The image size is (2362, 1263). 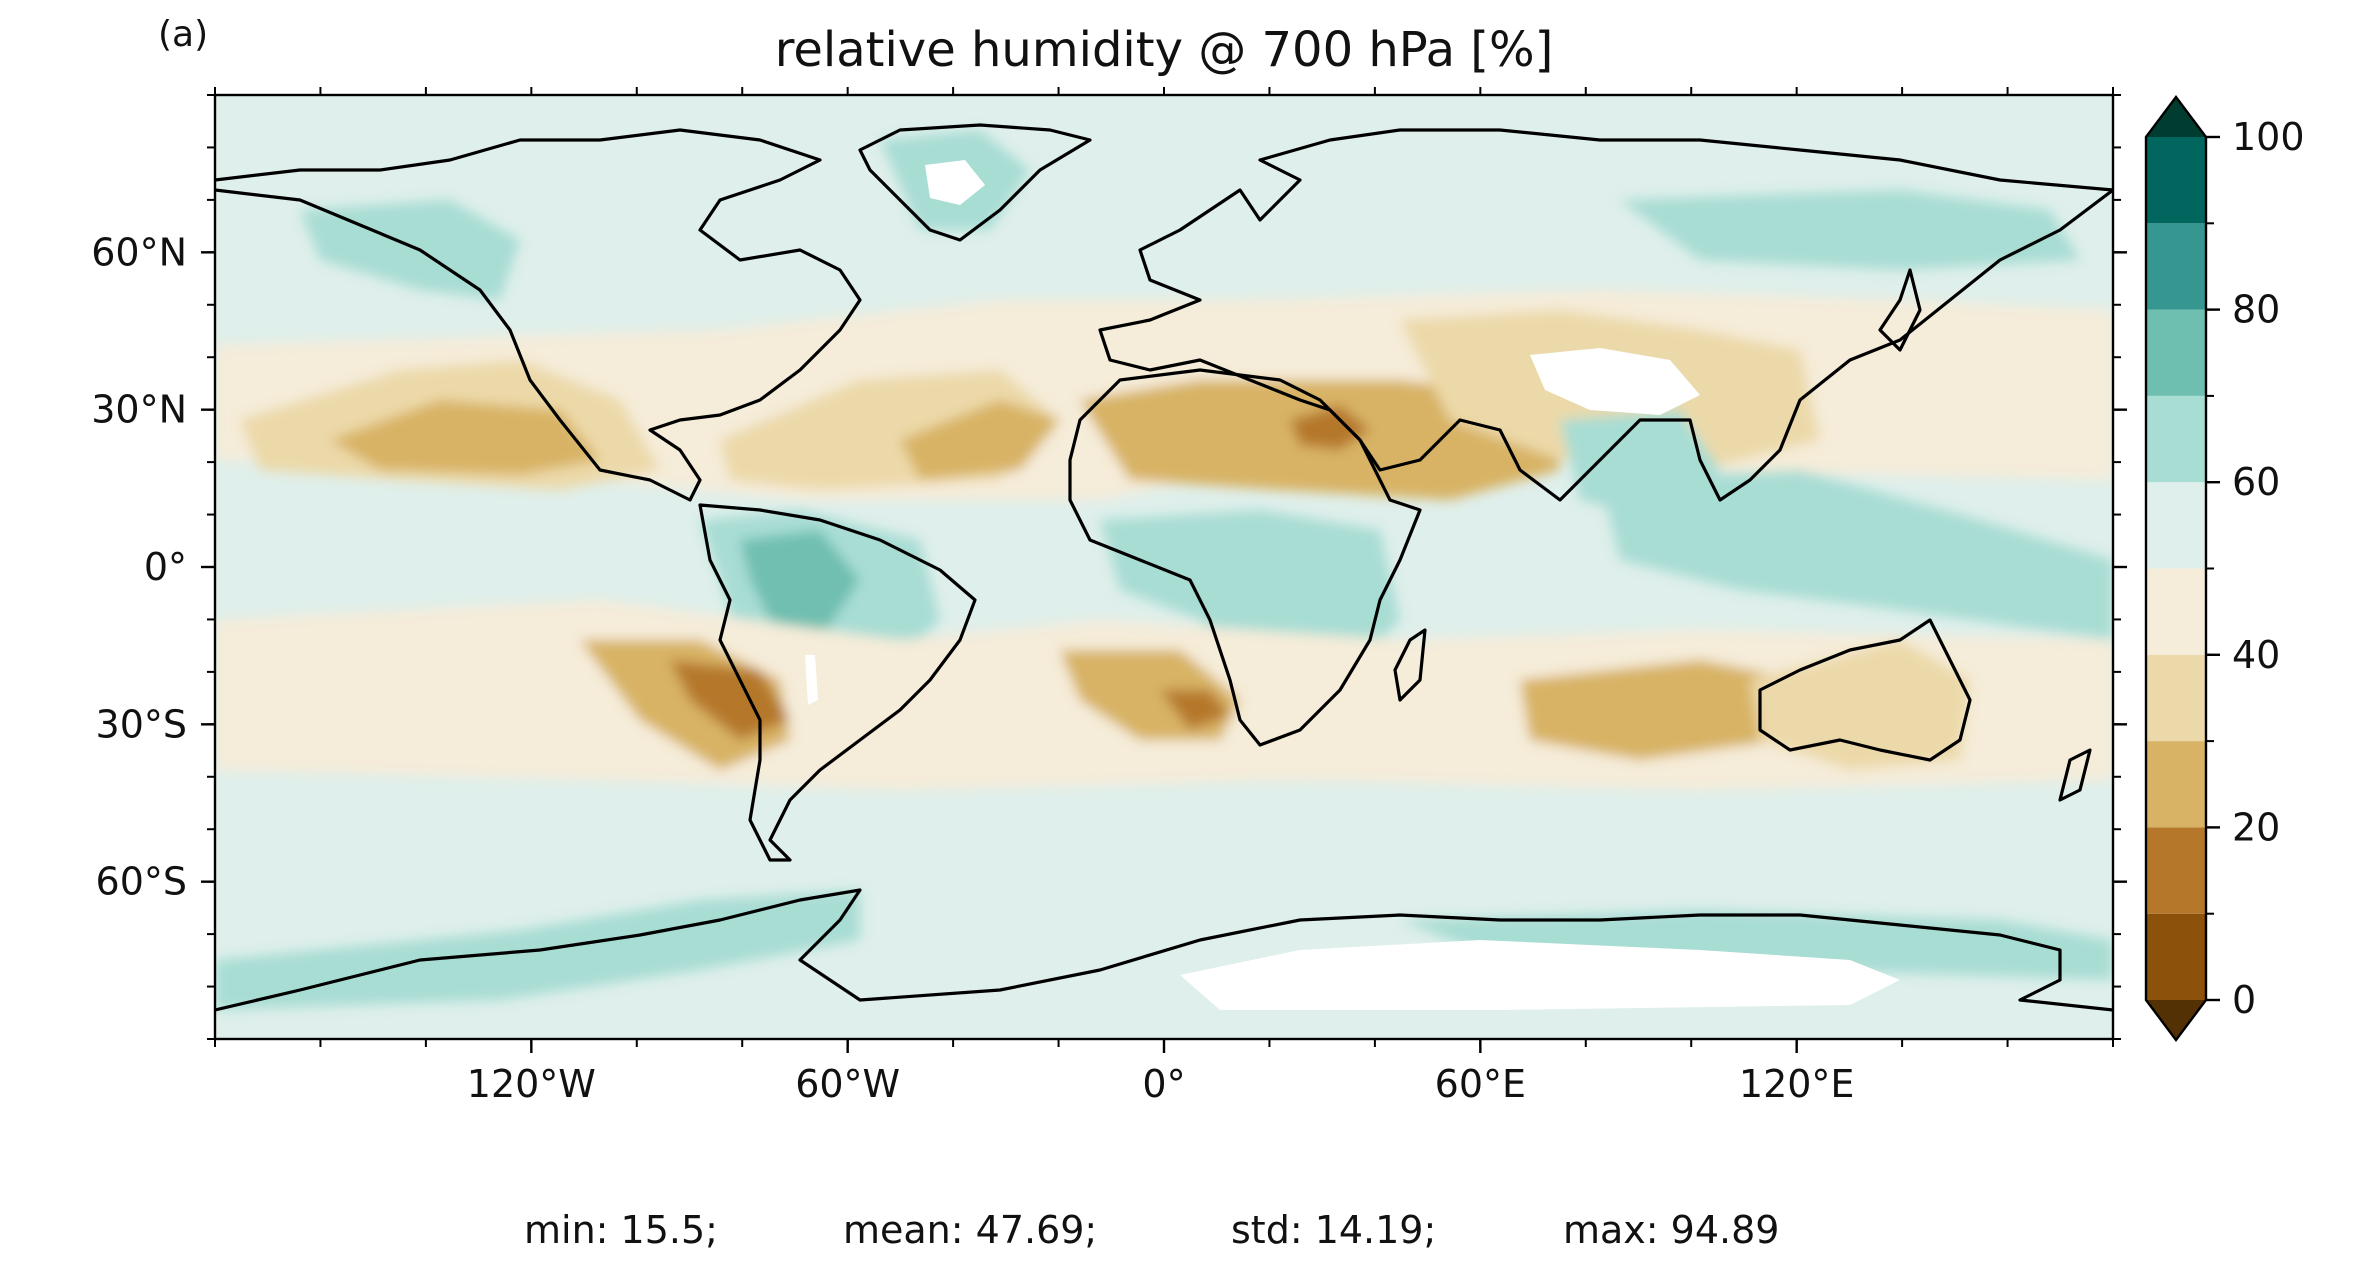 What do you see at coordinates (2268, 137) in the screenshot?
I see `colorbar-tick-label: 100` at bounding box center [2268, 137].